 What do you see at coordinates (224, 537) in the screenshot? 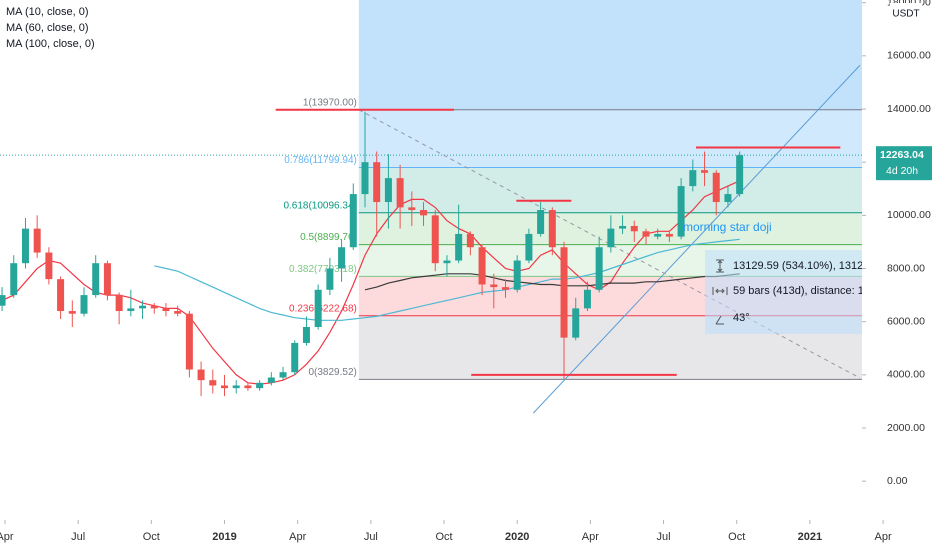
I see `x-tick-label: 2019` at bounding box center [224, 537].